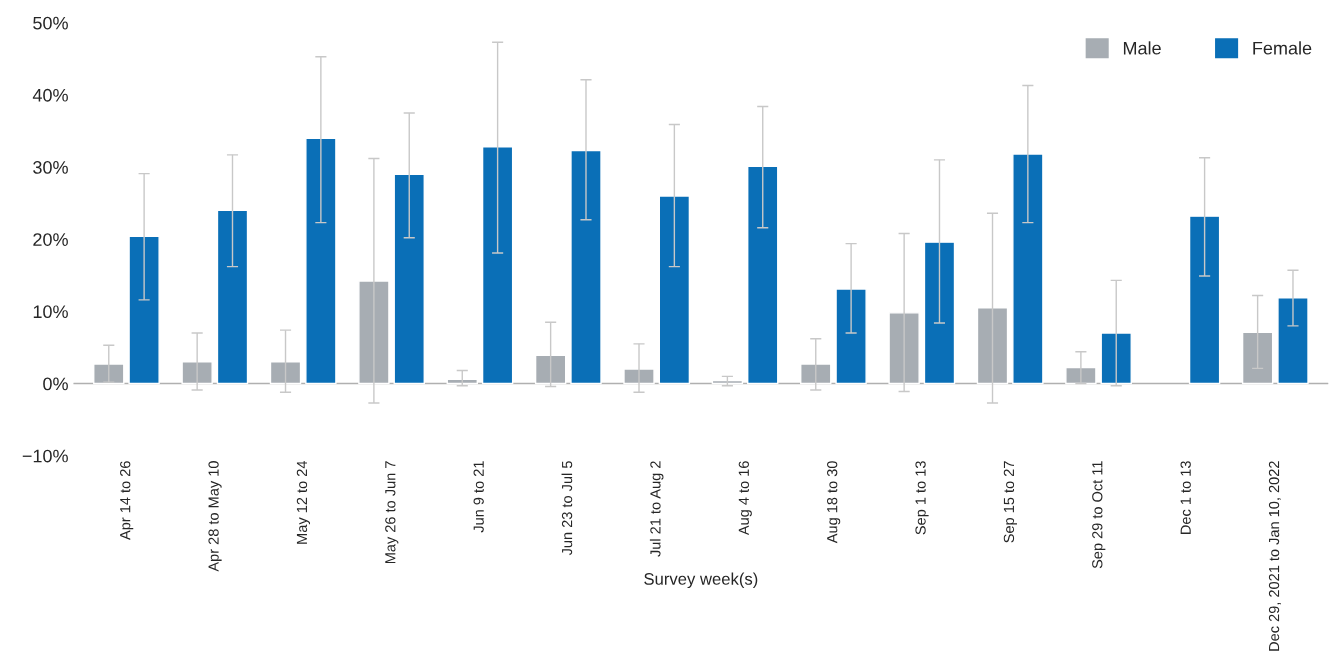 Image resolution: width=1335 pixels, height=651 pixels. I want to click on y-tick-label: 10%, so click(50, 312).